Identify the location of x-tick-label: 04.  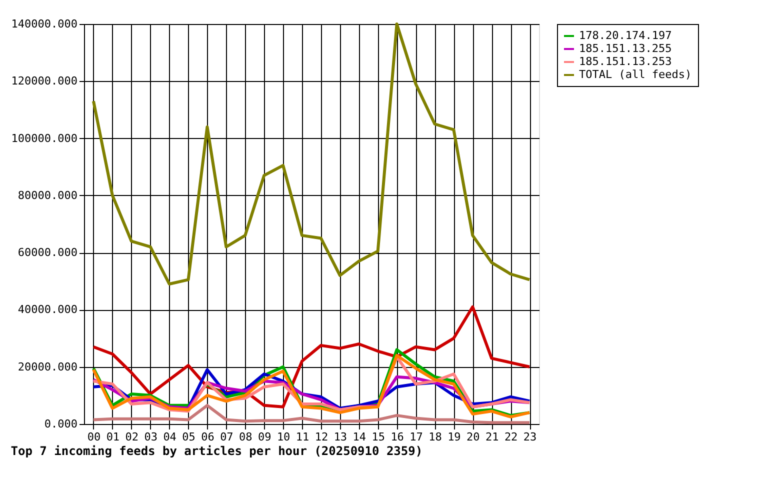
(170, 437).